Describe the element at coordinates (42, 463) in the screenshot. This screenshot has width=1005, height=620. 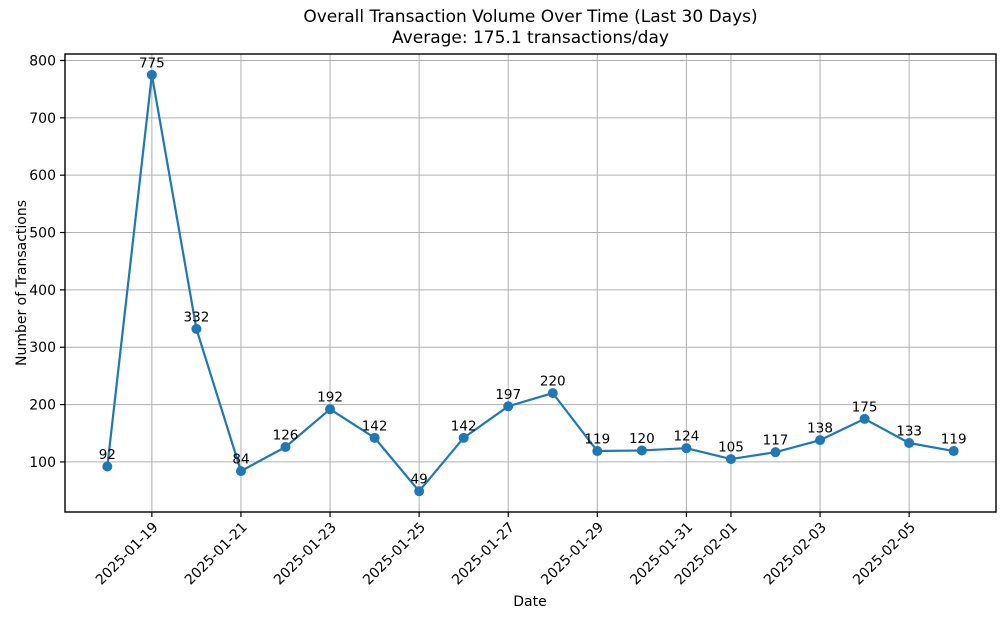
I see `y-tick-label: 100` at that location.